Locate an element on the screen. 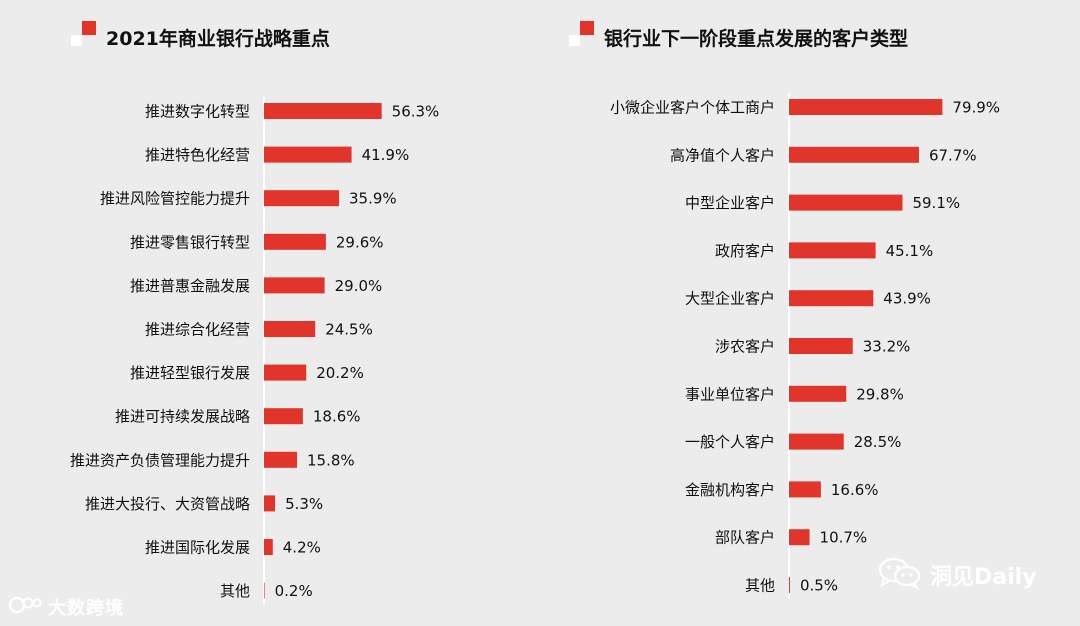 Image resolution: width=1080 pixels, height=626 pixels. left-chart-title: 2021年商业银行战略重点 is located at coordinates (218, 39).